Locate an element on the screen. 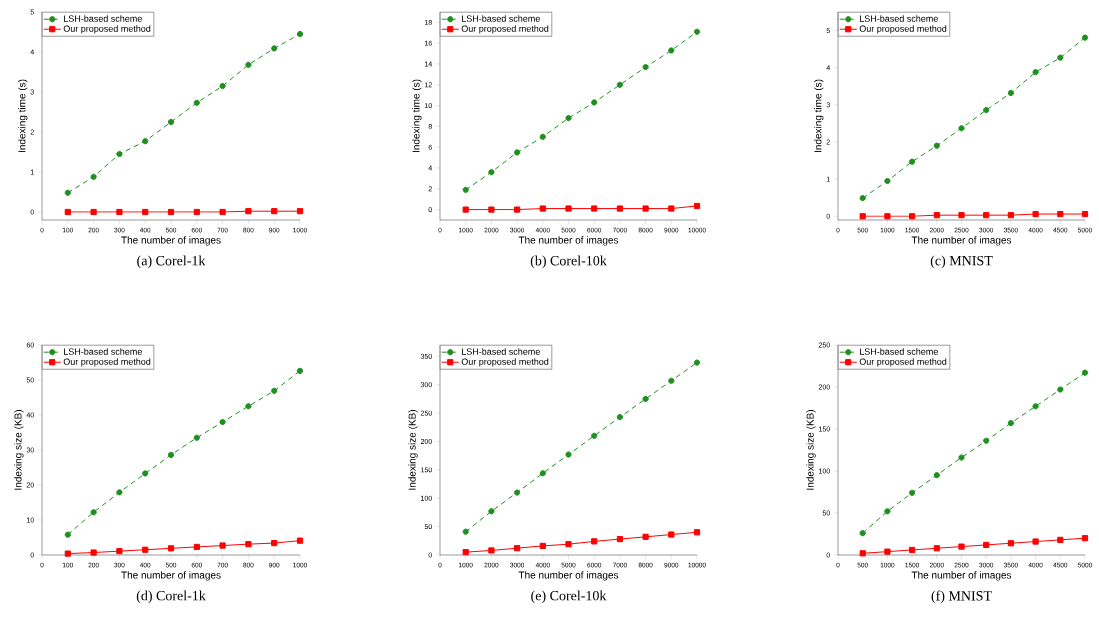 Image resolution: width=1099 pixels, height=623 pixels. text: (d) Corel-1k is located at coordinates (171, 597).